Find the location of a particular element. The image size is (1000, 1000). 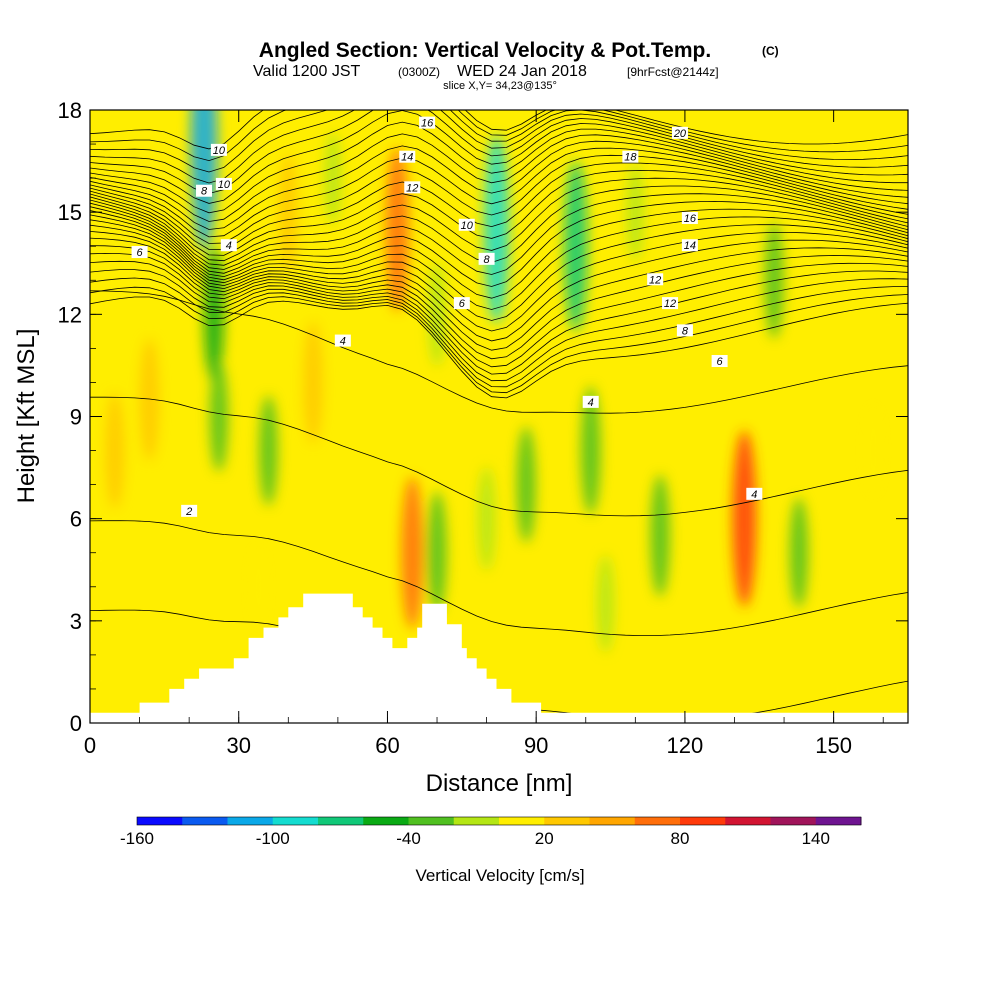

y-tick-label: 18 is located at coordinates (70, 110).